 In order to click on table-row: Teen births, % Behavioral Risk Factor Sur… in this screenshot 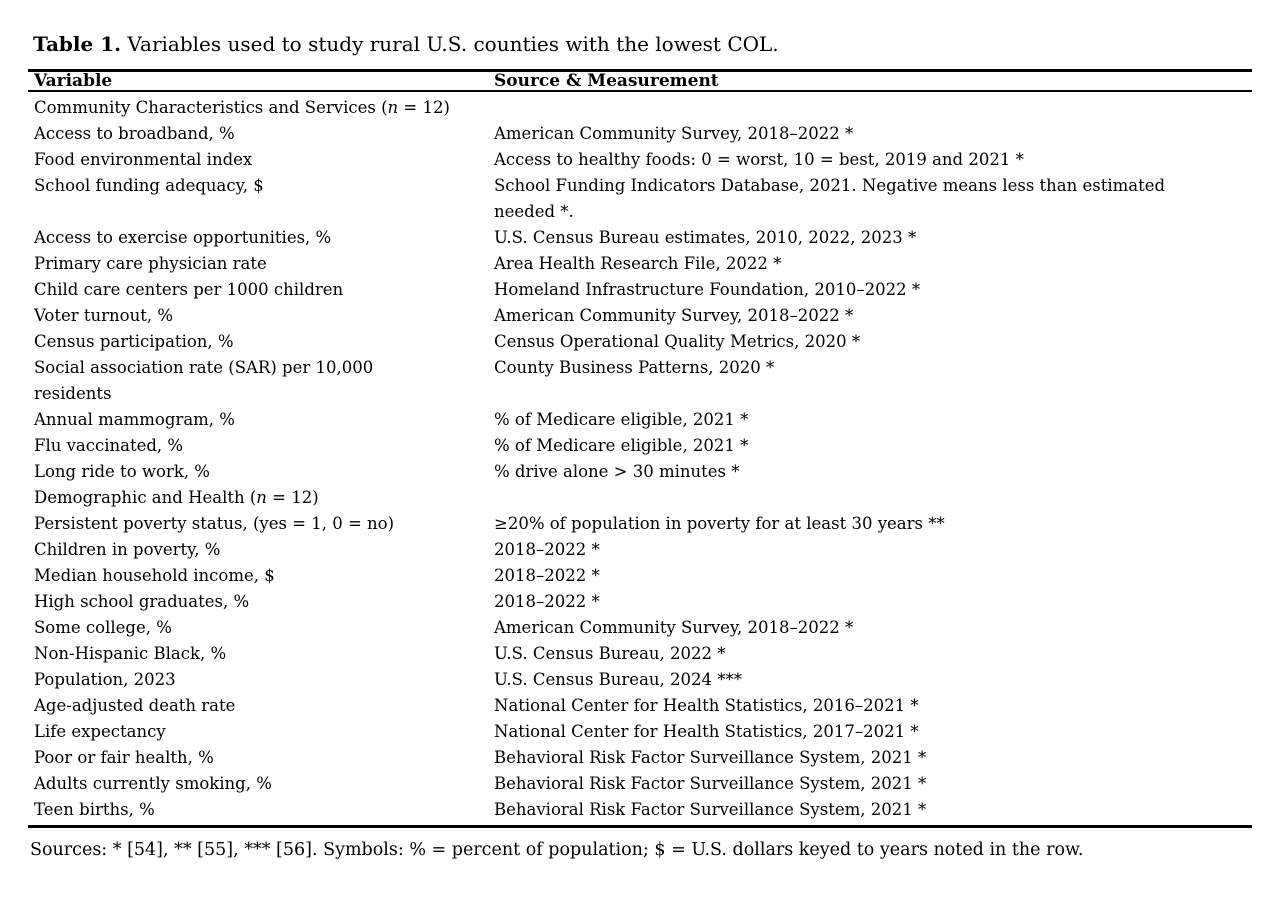, I will do `click(640, 812)`.